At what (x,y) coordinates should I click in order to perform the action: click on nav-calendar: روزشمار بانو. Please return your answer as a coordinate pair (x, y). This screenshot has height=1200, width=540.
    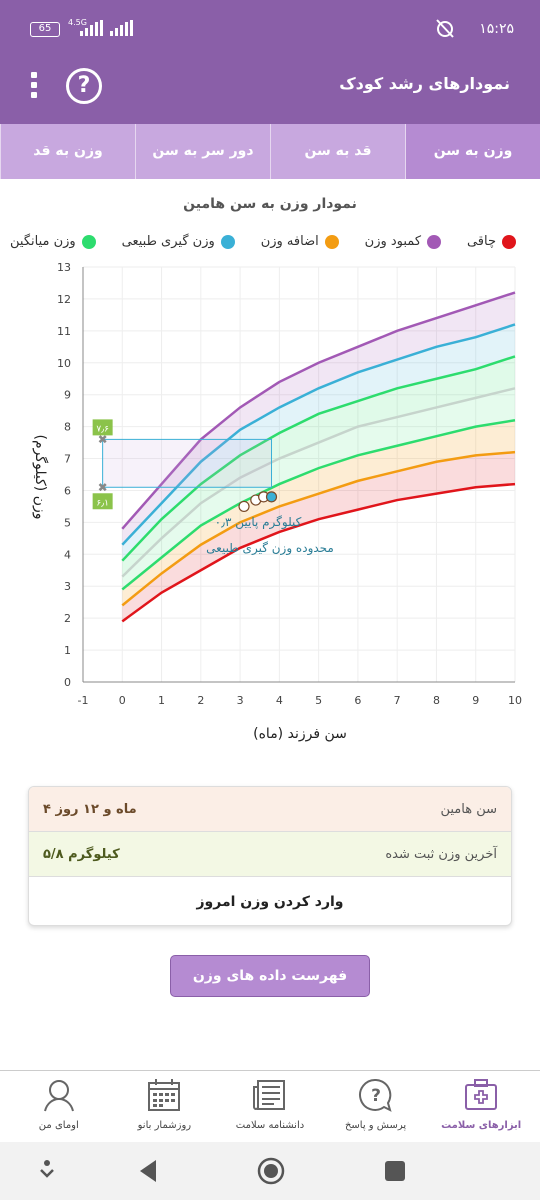
    Looking at the image, I should click on (164, 1106).